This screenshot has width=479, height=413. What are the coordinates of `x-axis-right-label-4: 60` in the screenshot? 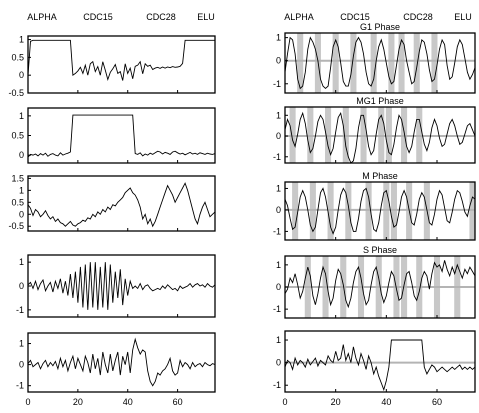 It's located at (437, 402).